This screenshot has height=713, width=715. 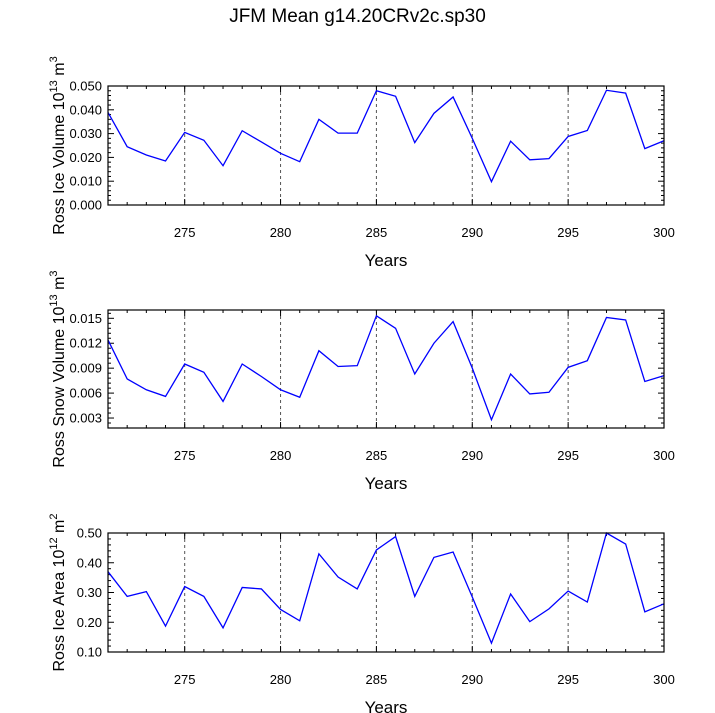 What do you see at coordinates (58, 368) in the screenshot?
I see `y-axis-title: Ross Snow Volume 1013 m3` at bounding box center [58, 368].